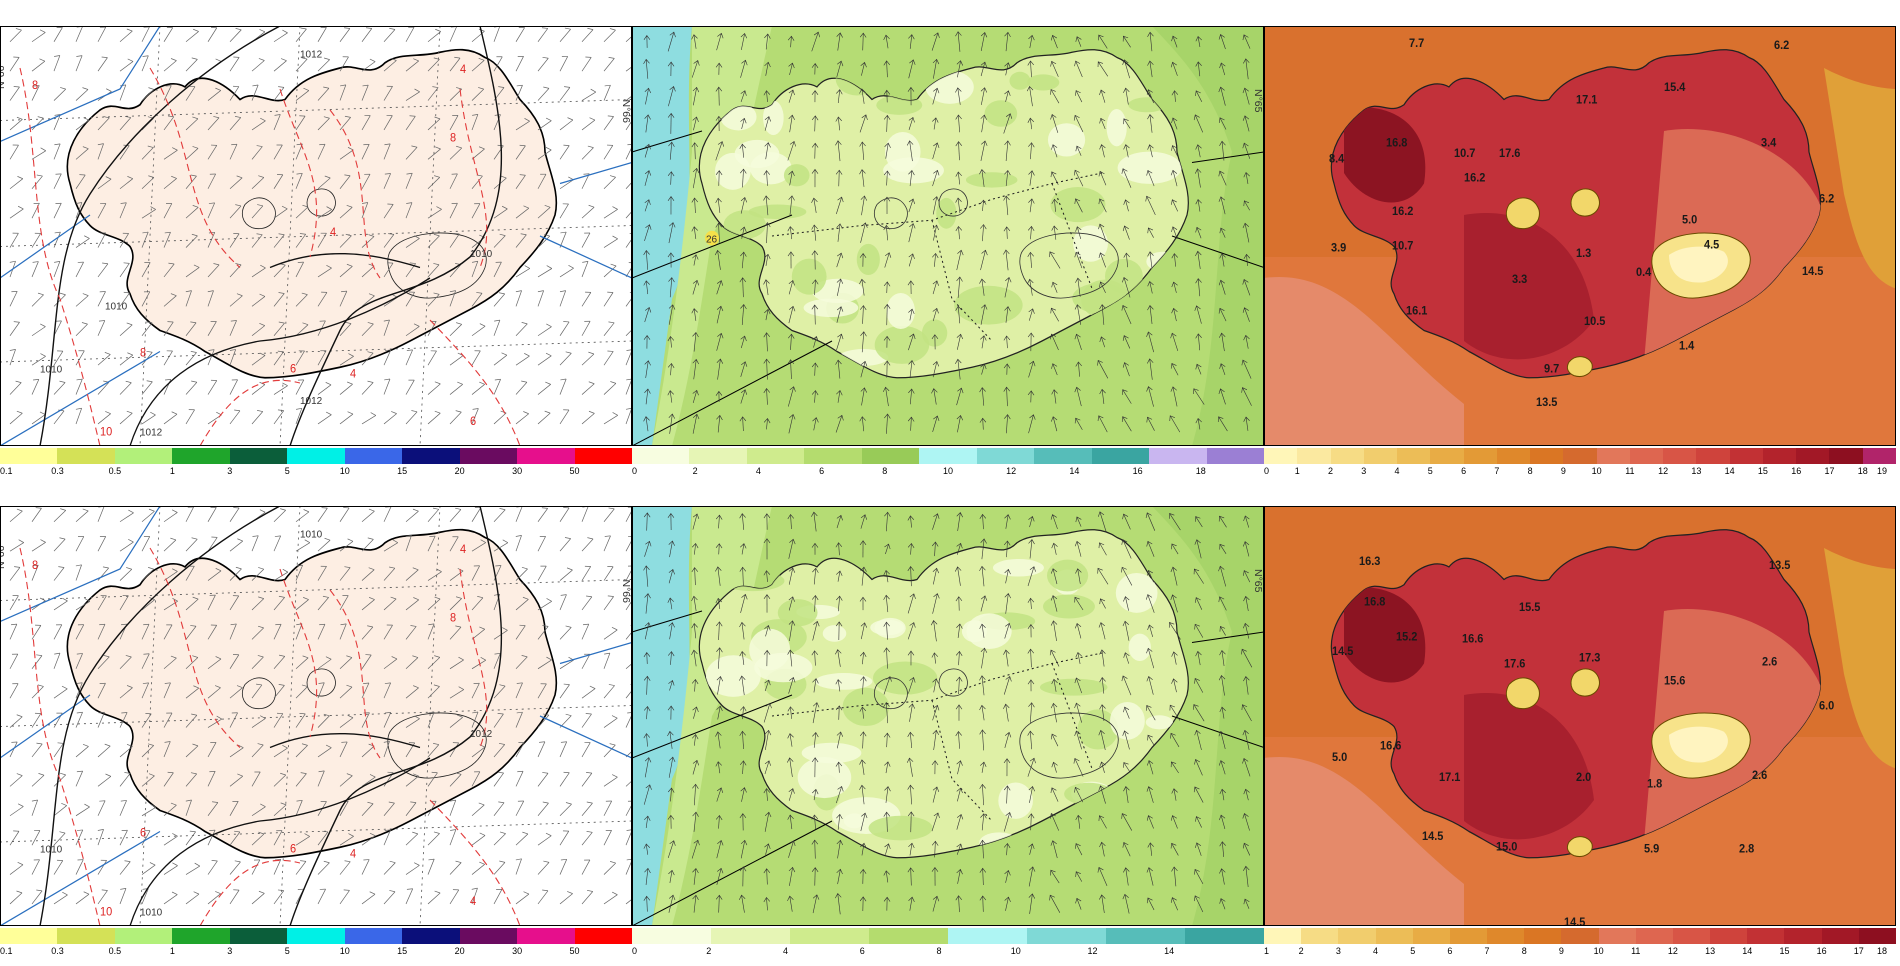  What do you see at coordinates (463, 70) in the screenshot?
I see `precip-contour-label: 4` at bounding box center [463, 70].